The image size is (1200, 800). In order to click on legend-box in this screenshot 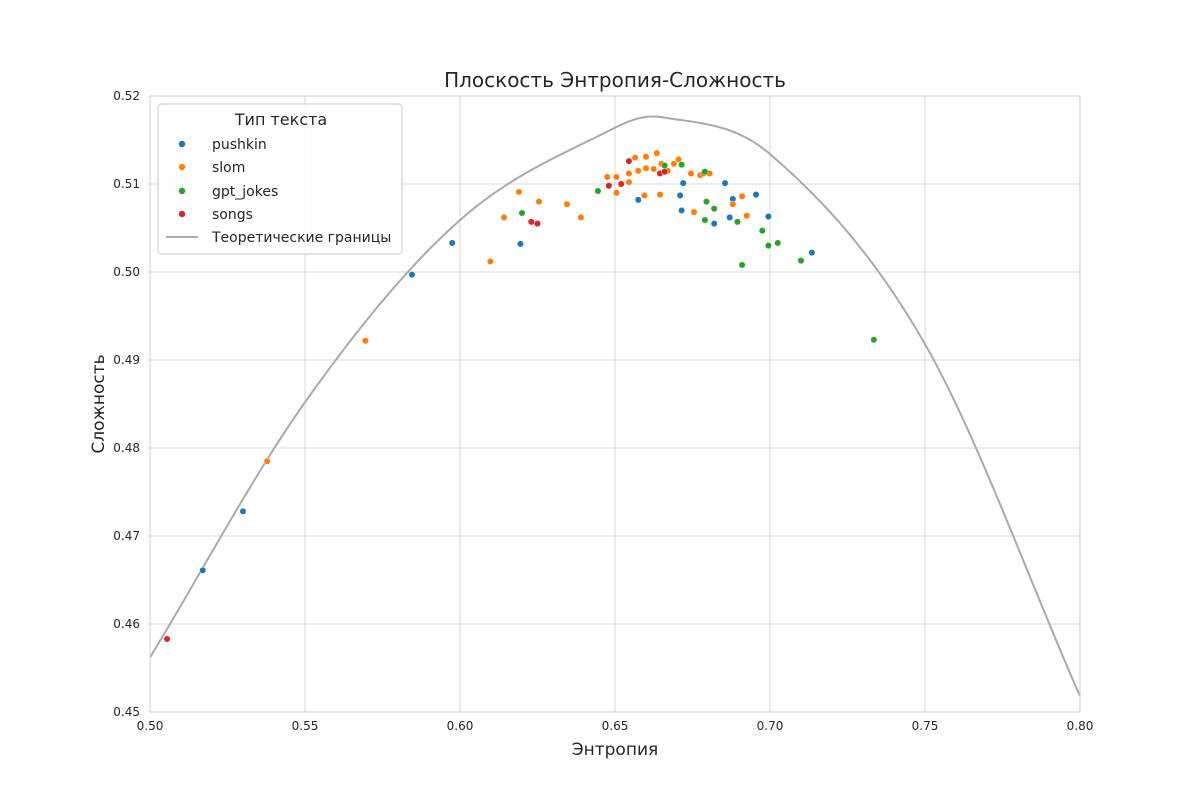, I will do `click(280, 179)`.